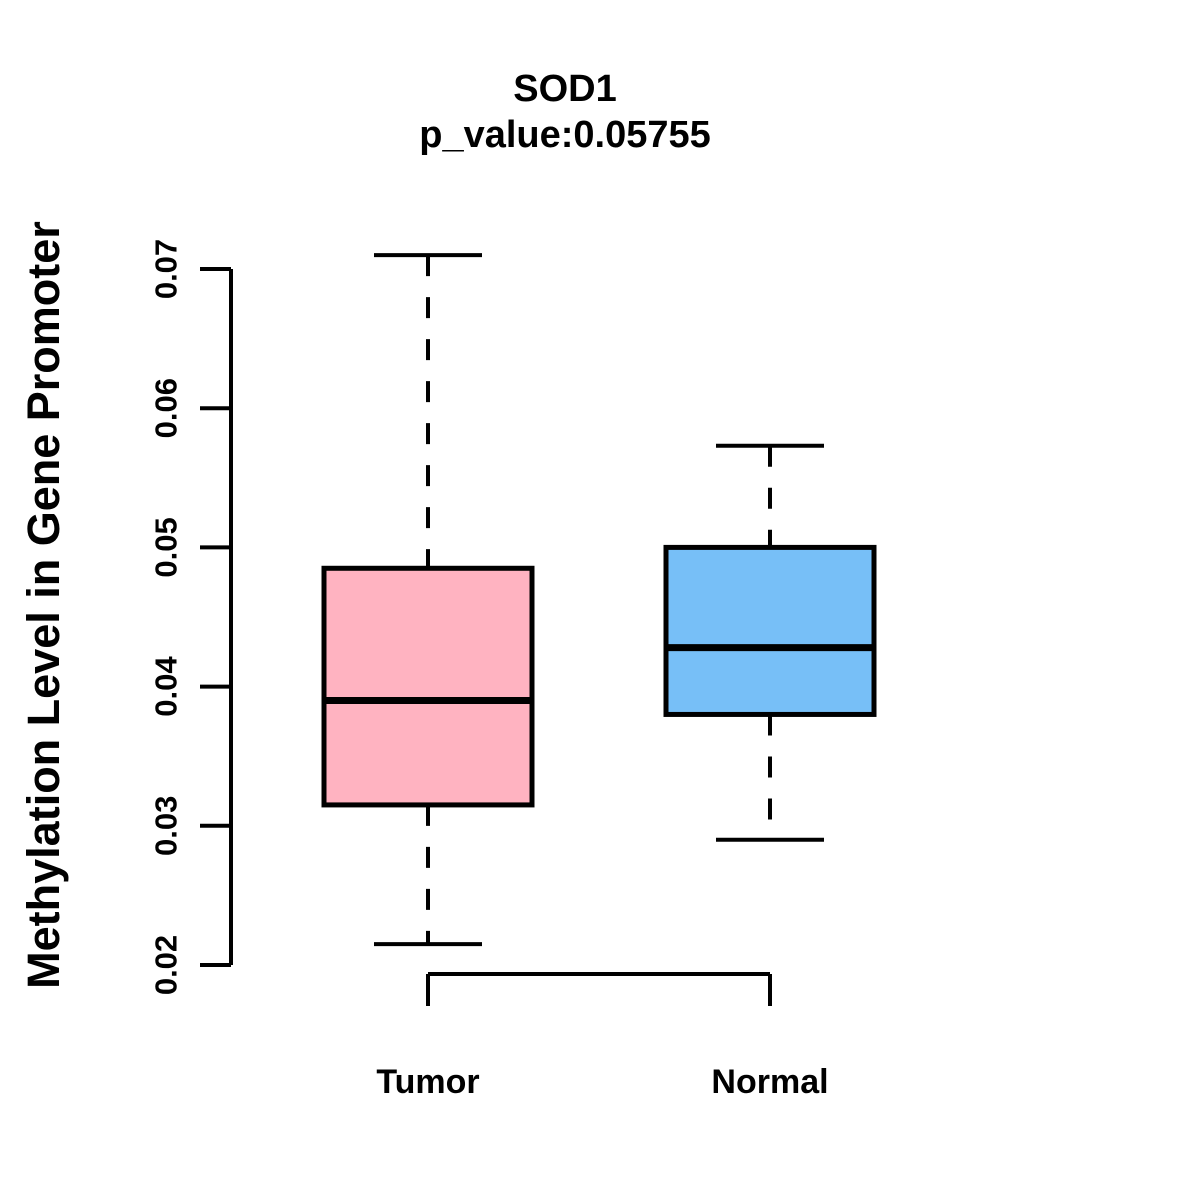 Image resolution: width=1200 pixels, height=1200 pixels. I want to click on box-tumor, so click(428, 686).